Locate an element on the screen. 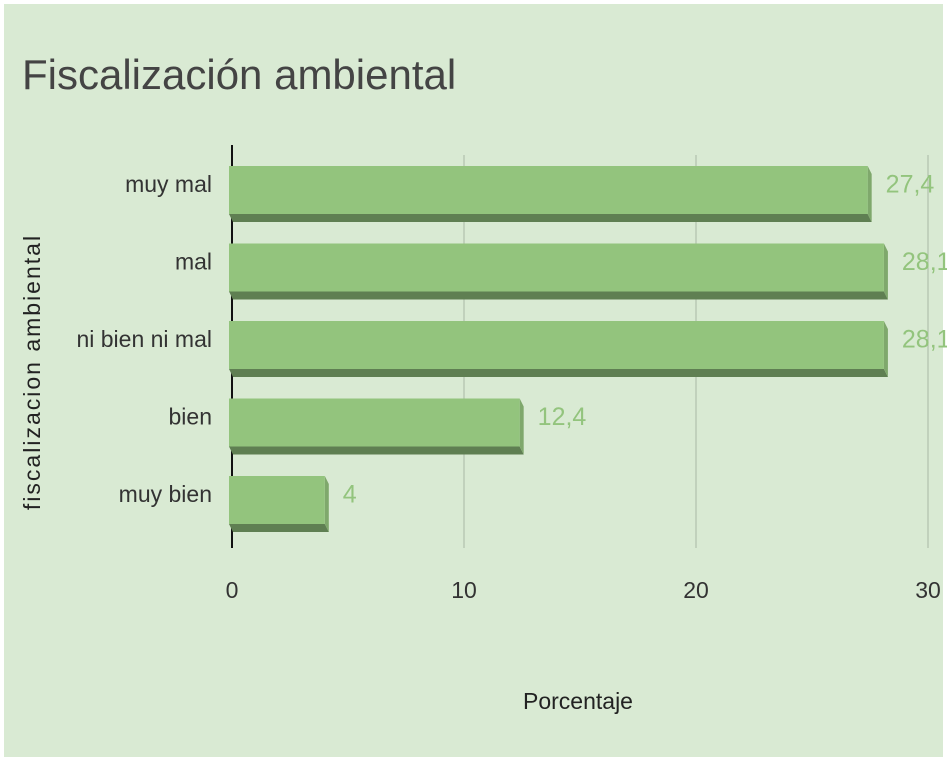 The image size is (947, 761). chart-title: Fiscalización ambiental is located at coordinates (239, 74).